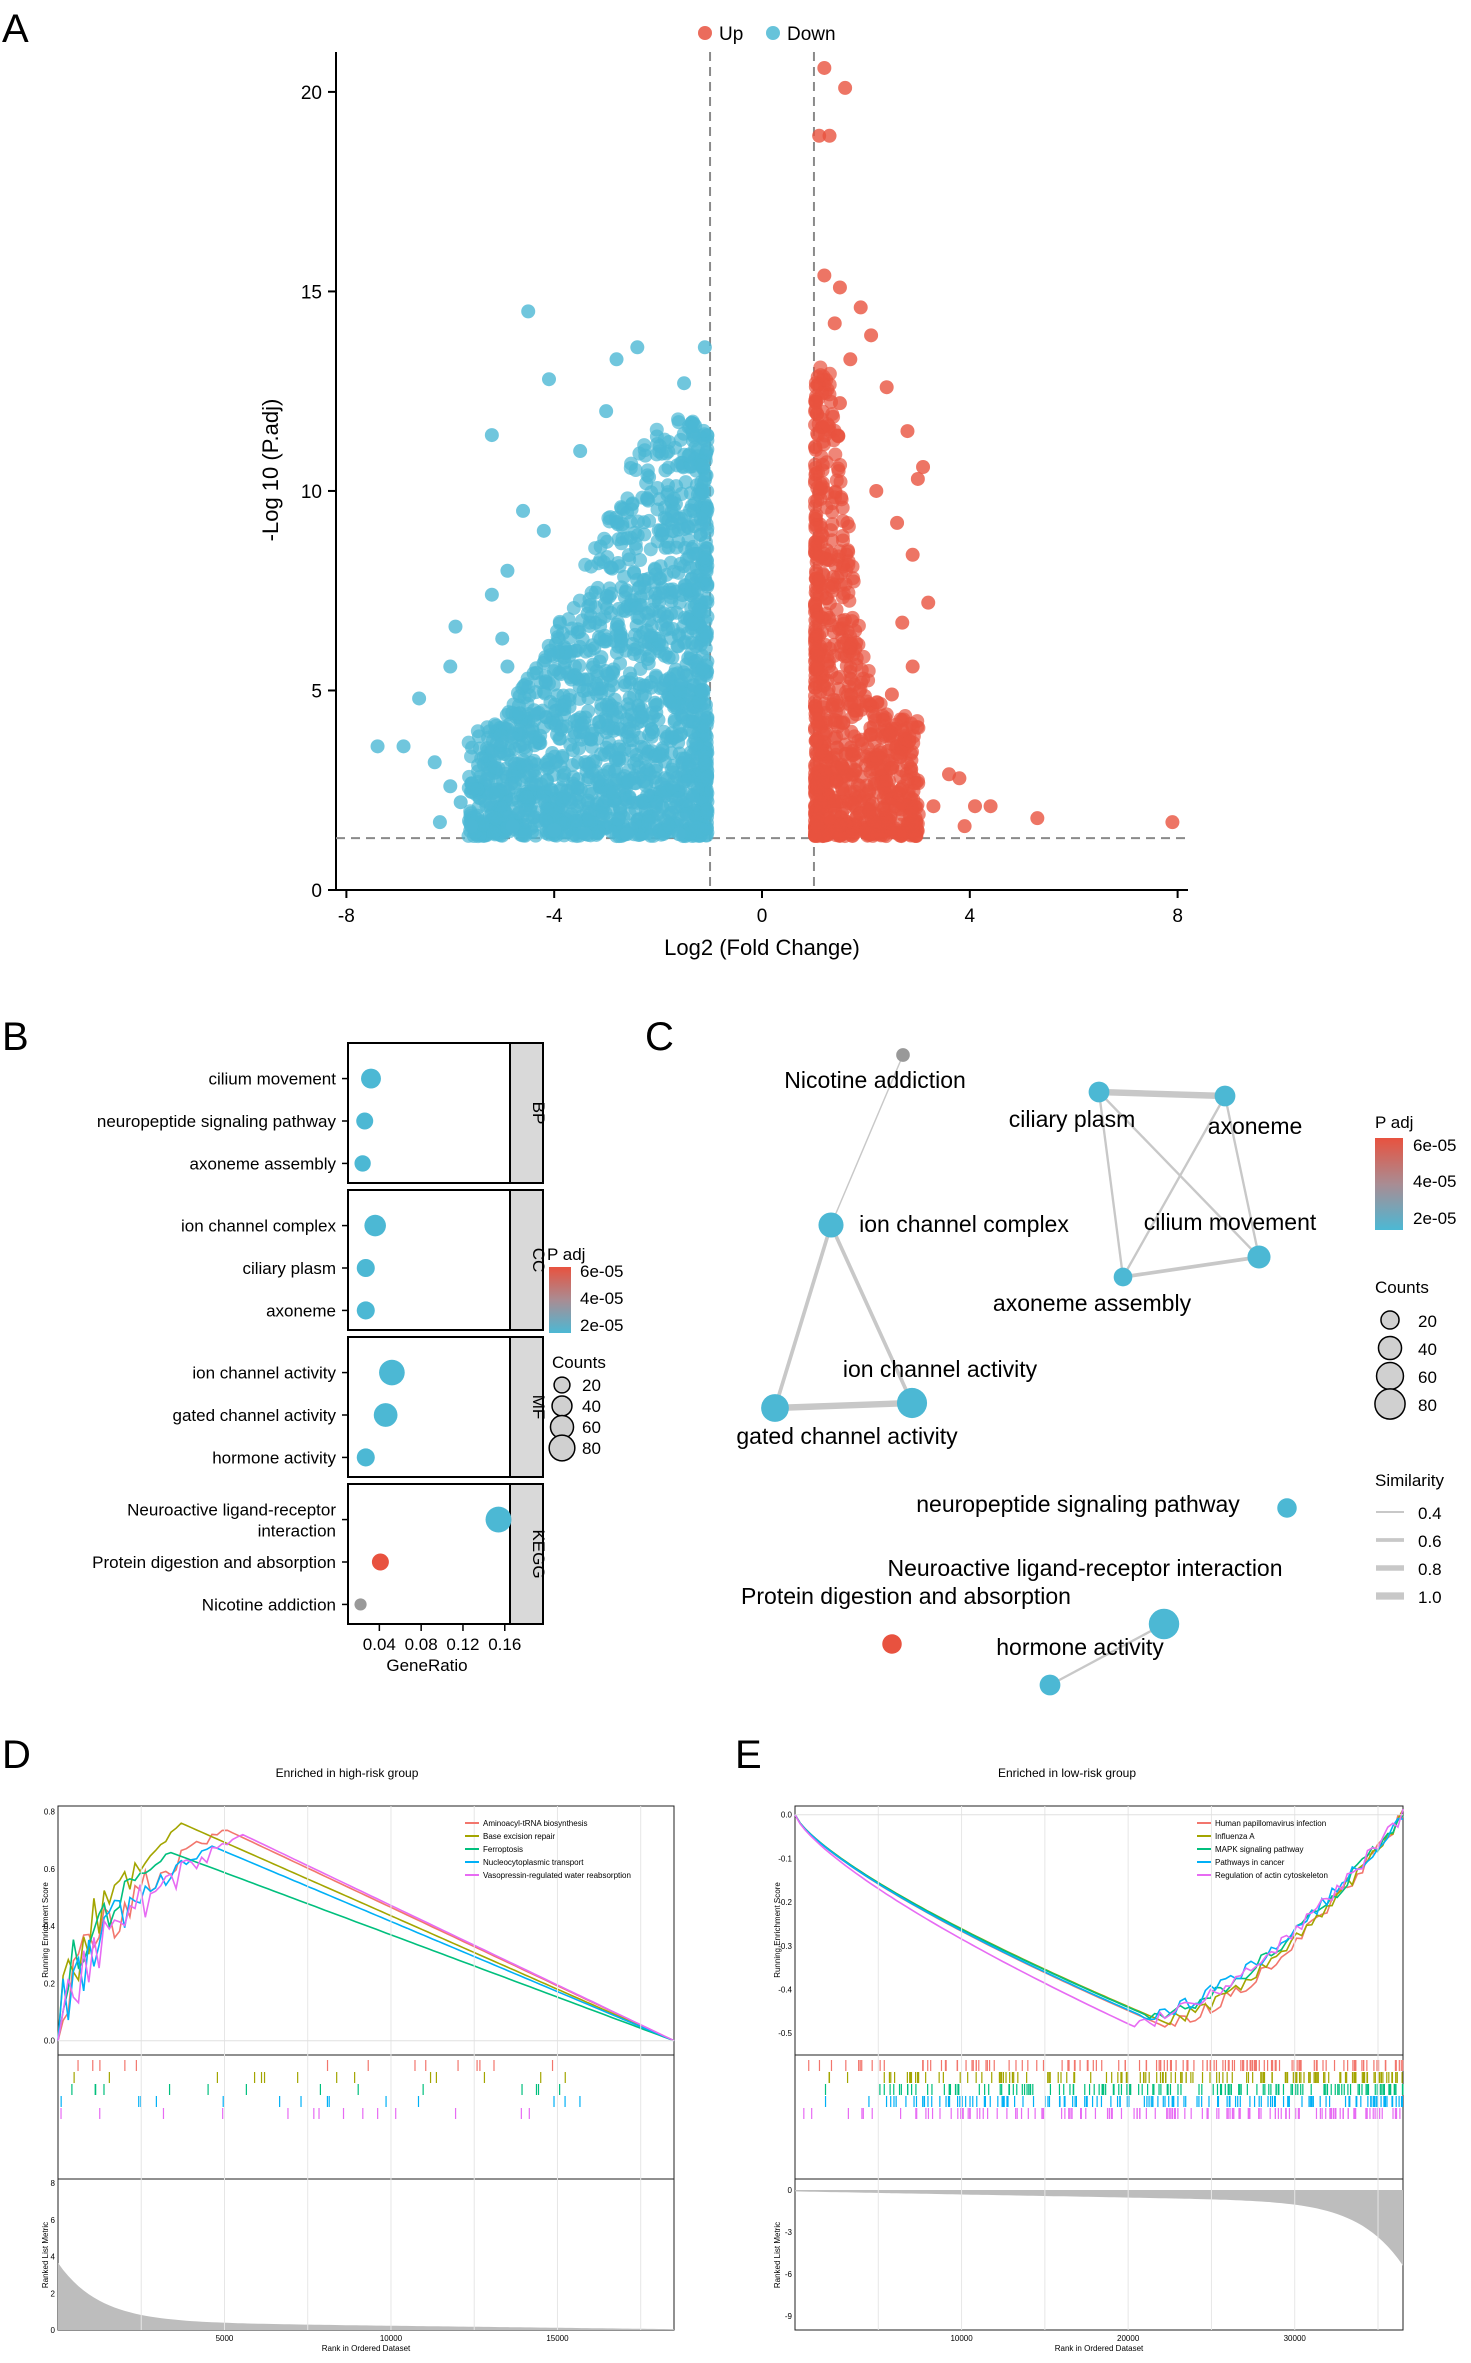 The height and width of the screenshot is (2363, 1471). What do you see at coordinates (16, 1755) in the screenshot?
I see `panel-label-d: D` at bounding box center [16, 1755].